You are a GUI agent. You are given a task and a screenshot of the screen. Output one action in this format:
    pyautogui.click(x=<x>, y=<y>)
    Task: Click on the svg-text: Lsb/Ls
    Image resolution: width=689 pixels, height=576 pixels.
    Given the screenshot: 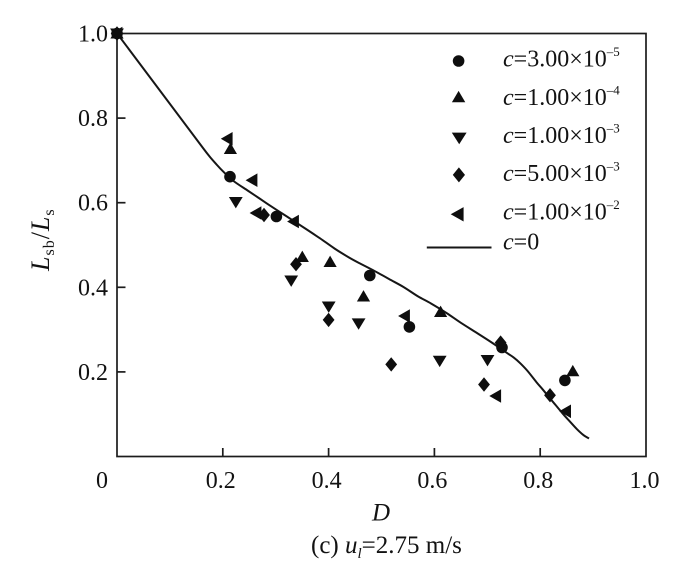 What is the action you would take?
    pyautogui.click(x=42, y=240)
    